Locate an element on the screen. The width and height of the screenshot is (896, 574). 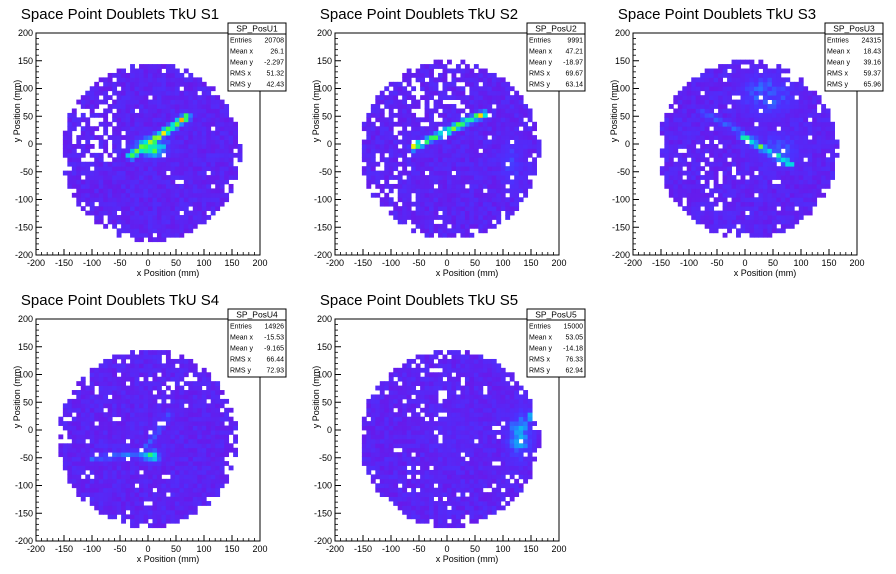
chart-title: Space Point Doublets TkU S4 is located at coordinates (120, 300).